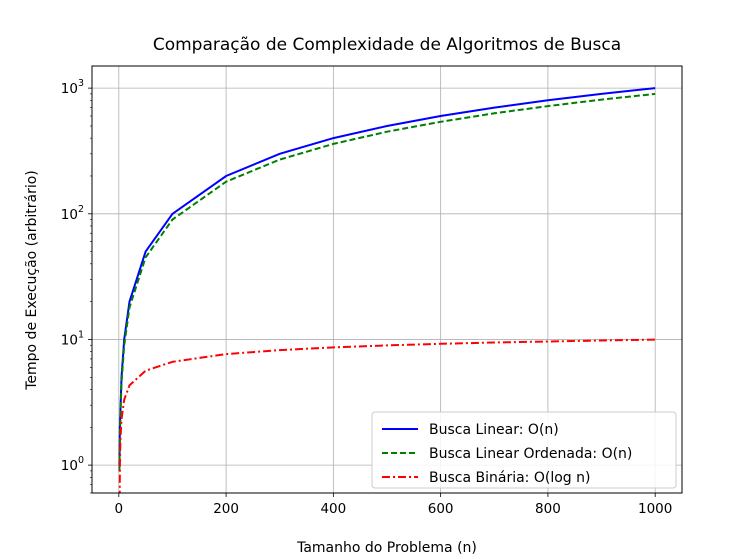  Describe the element at coordinates (494, 430) in the screenshot. I see `legend-label: Busca Linear: O(n)` at that location.